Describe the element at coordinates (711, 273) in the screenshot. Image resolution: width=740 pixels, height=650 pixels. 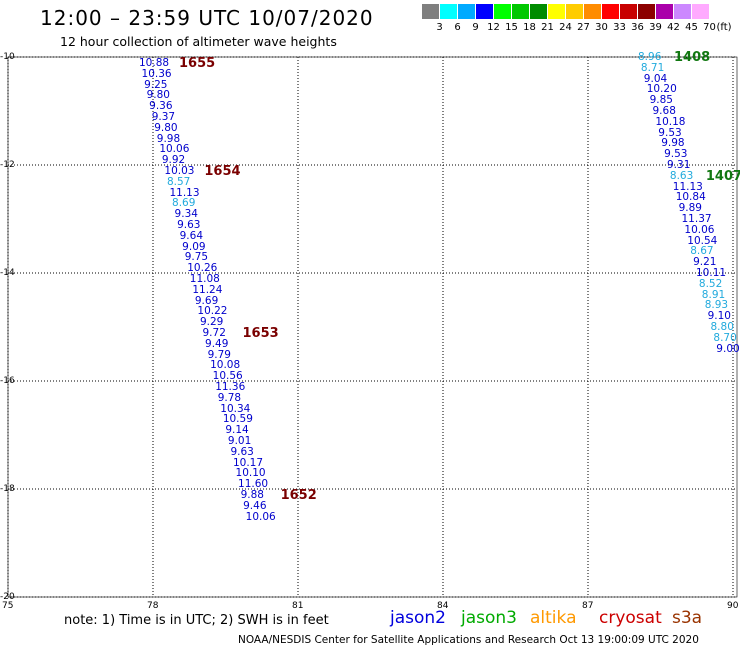
I see `wave-height-value: 10.11` at that location.